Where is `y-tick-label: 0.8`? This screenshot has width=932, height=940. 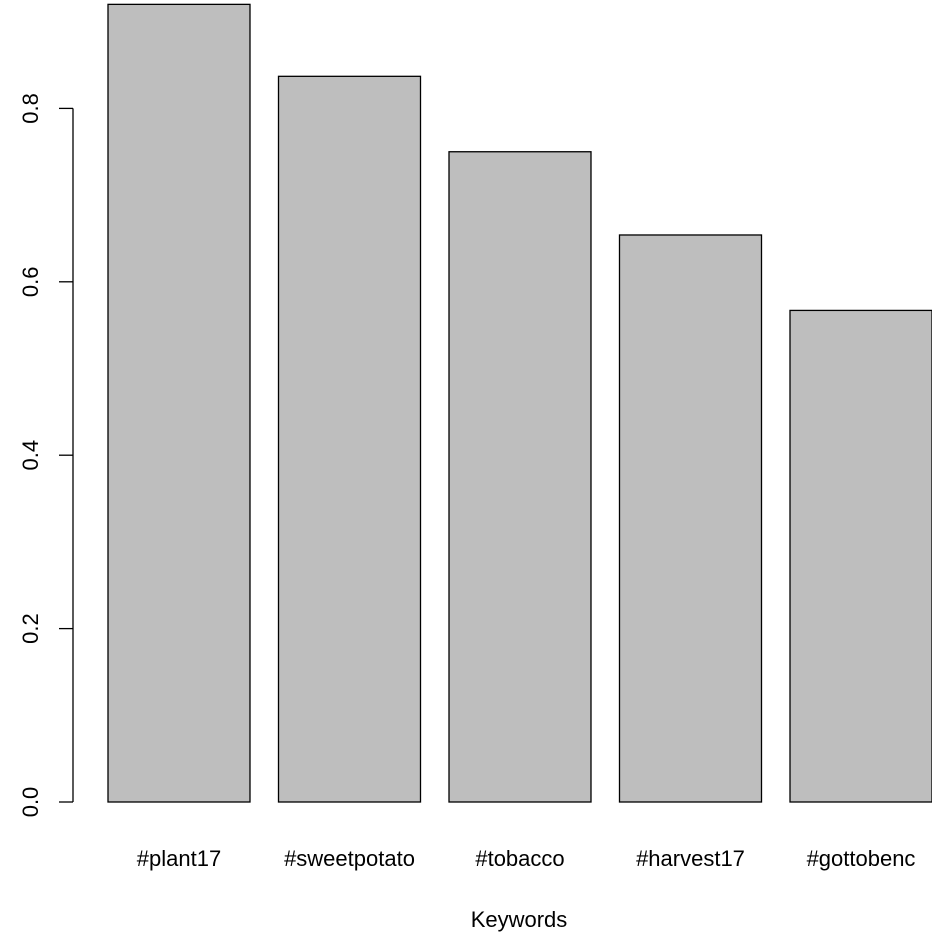 y-tick-label: 0.8 is located at coordinates (30, 108).